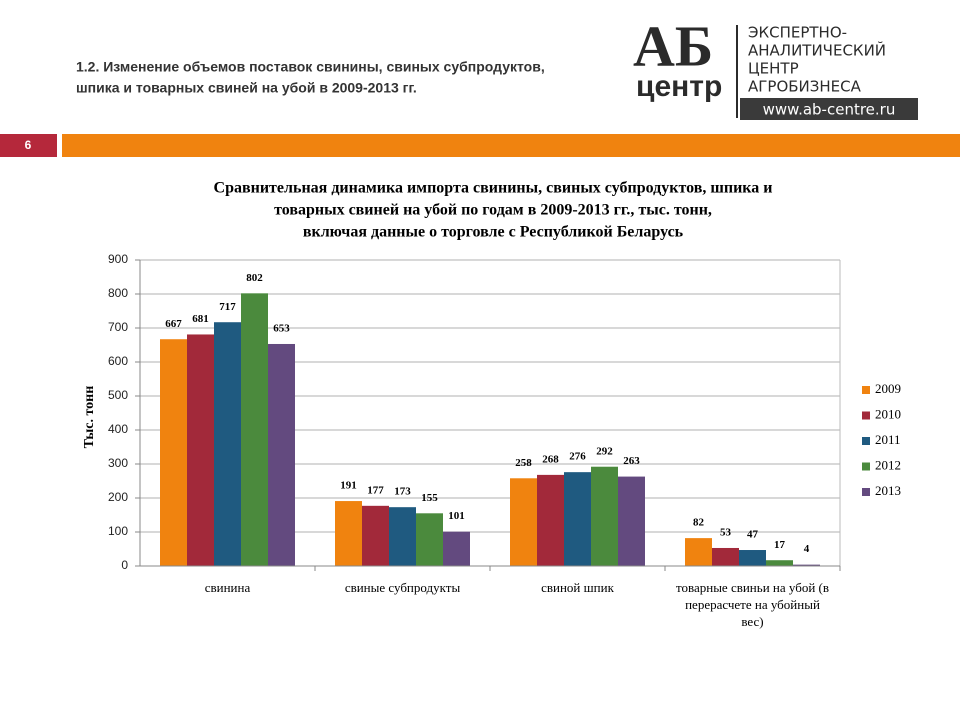 The image size is (960, 720). Describe the element at coordinates (173, 324) in the screenshot. I see `value-label: 667` at that location.